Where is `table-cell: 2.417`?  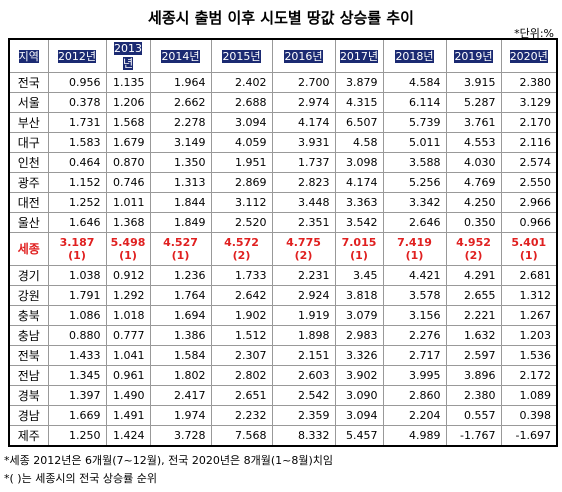 table-cell: 2.417 is located at coordinates (180, 395).